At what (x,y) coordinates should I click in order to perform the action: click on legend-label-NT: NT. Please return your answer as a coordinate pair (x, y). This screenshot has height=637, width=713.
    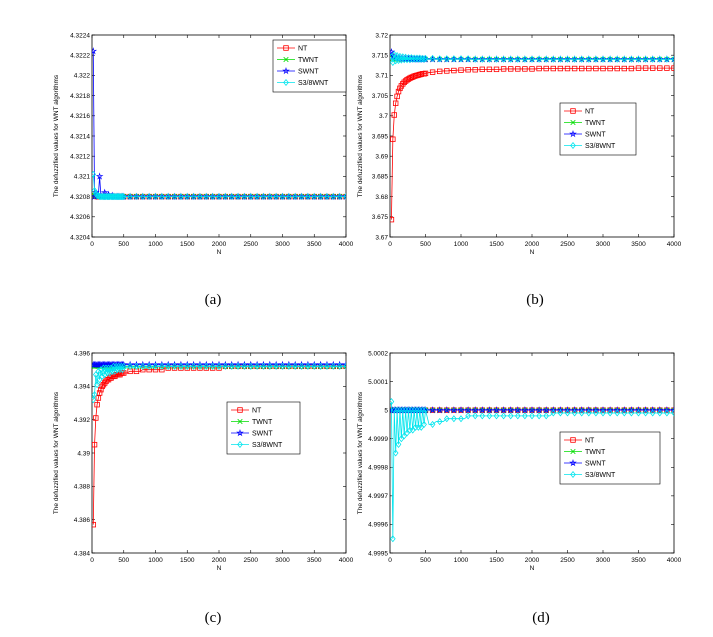
    Looking at the image, I should click on (590, 111).